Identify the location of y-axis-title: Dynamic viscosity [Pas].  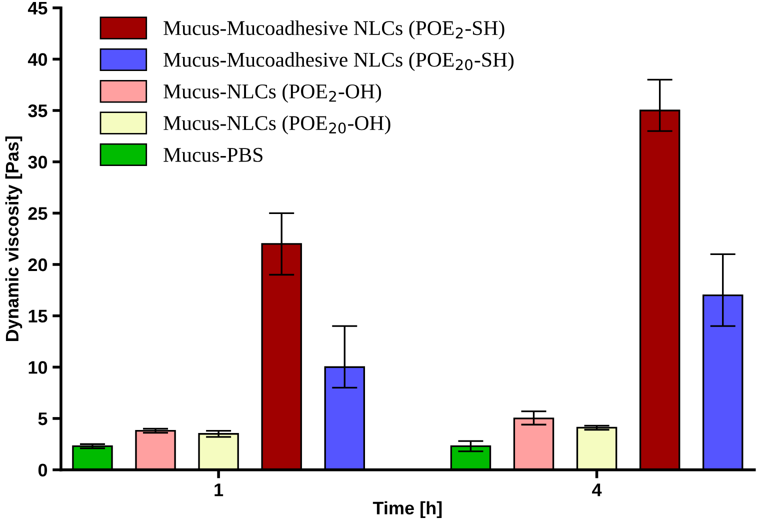
(13, 238).